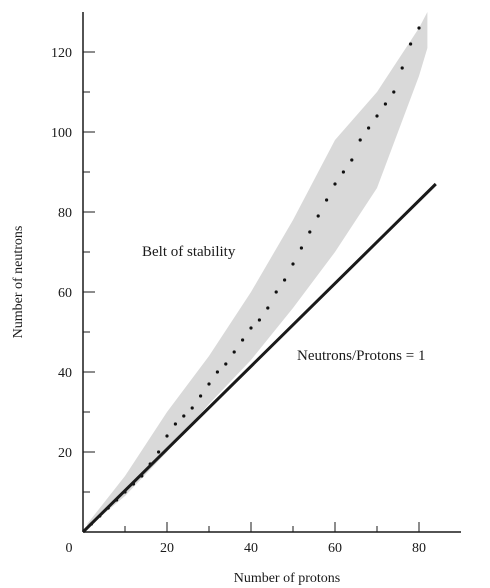 This screenshot has width=490, height=588. What do you see at coordinates (361, 356) in the screenshot?
I see `ratio-line-label: Neutrons/Protons = 1` at bounding box center [361, 356].